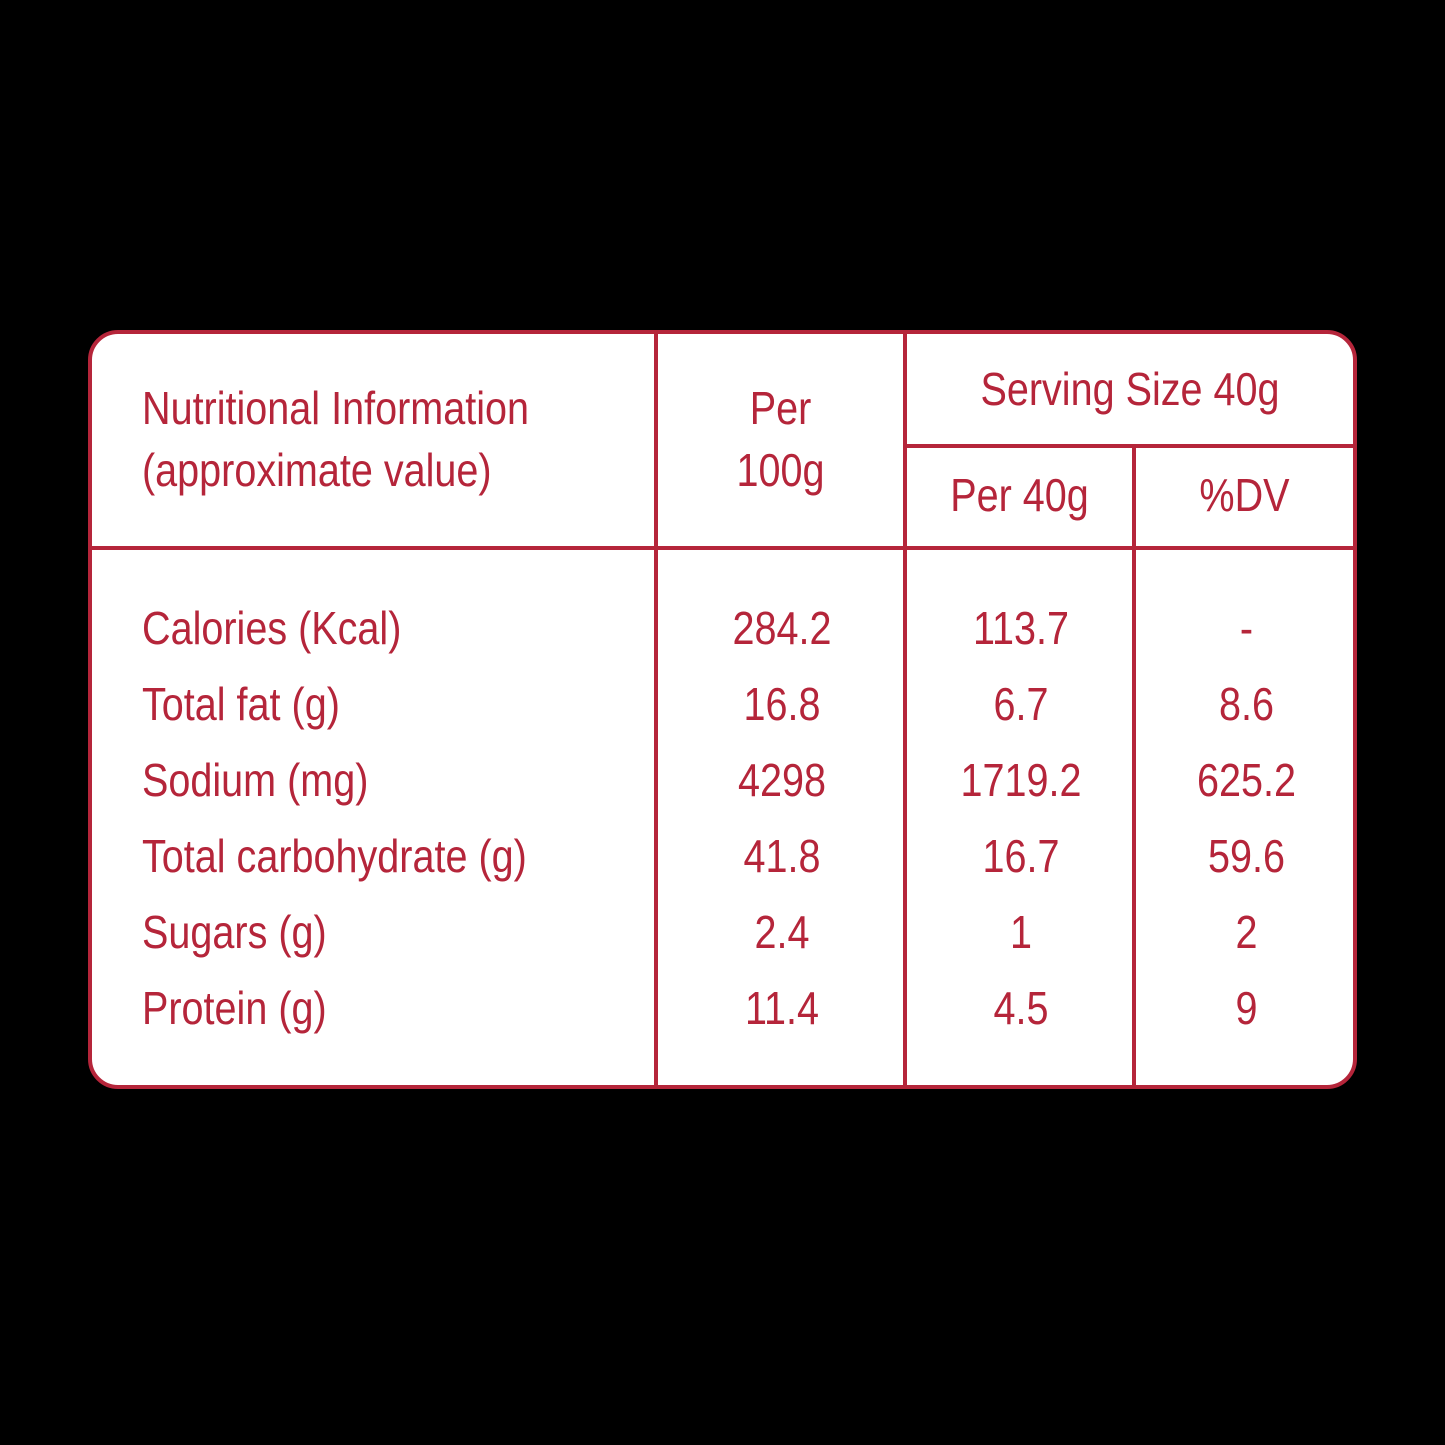  Describe the element at coordinates (334, 856) in the screenshot. I see `row-label-total-carbohydrate: Total carbohydrate (g)` at that location.